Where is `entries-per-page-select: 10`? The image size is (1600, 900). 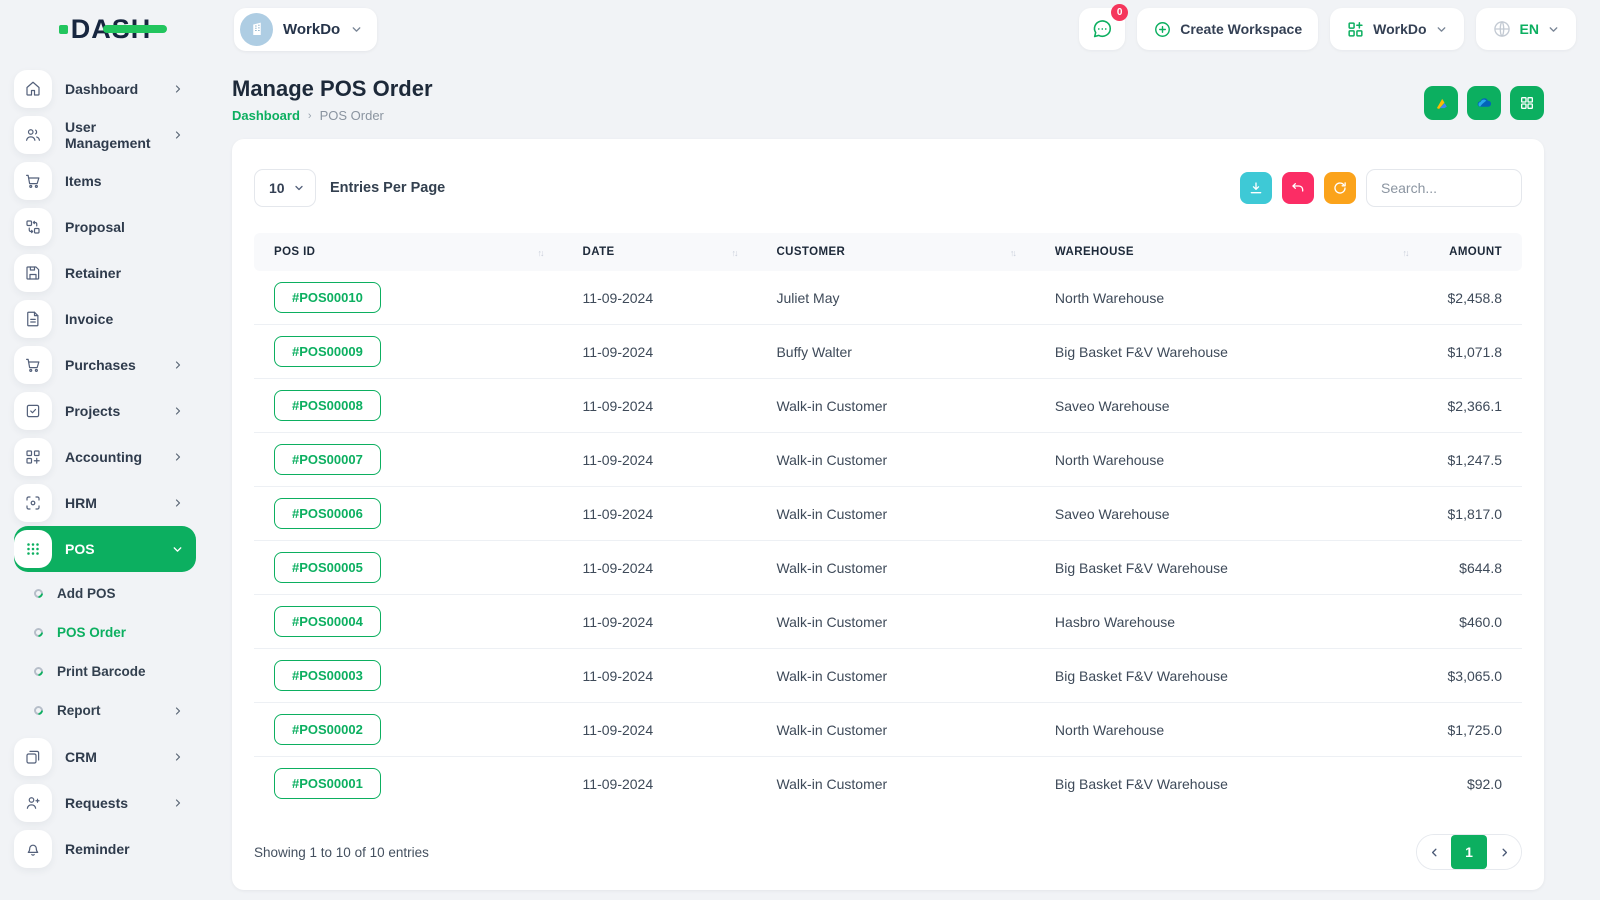 entries-per-page-select: 10 is located at coordinates (285, 188).